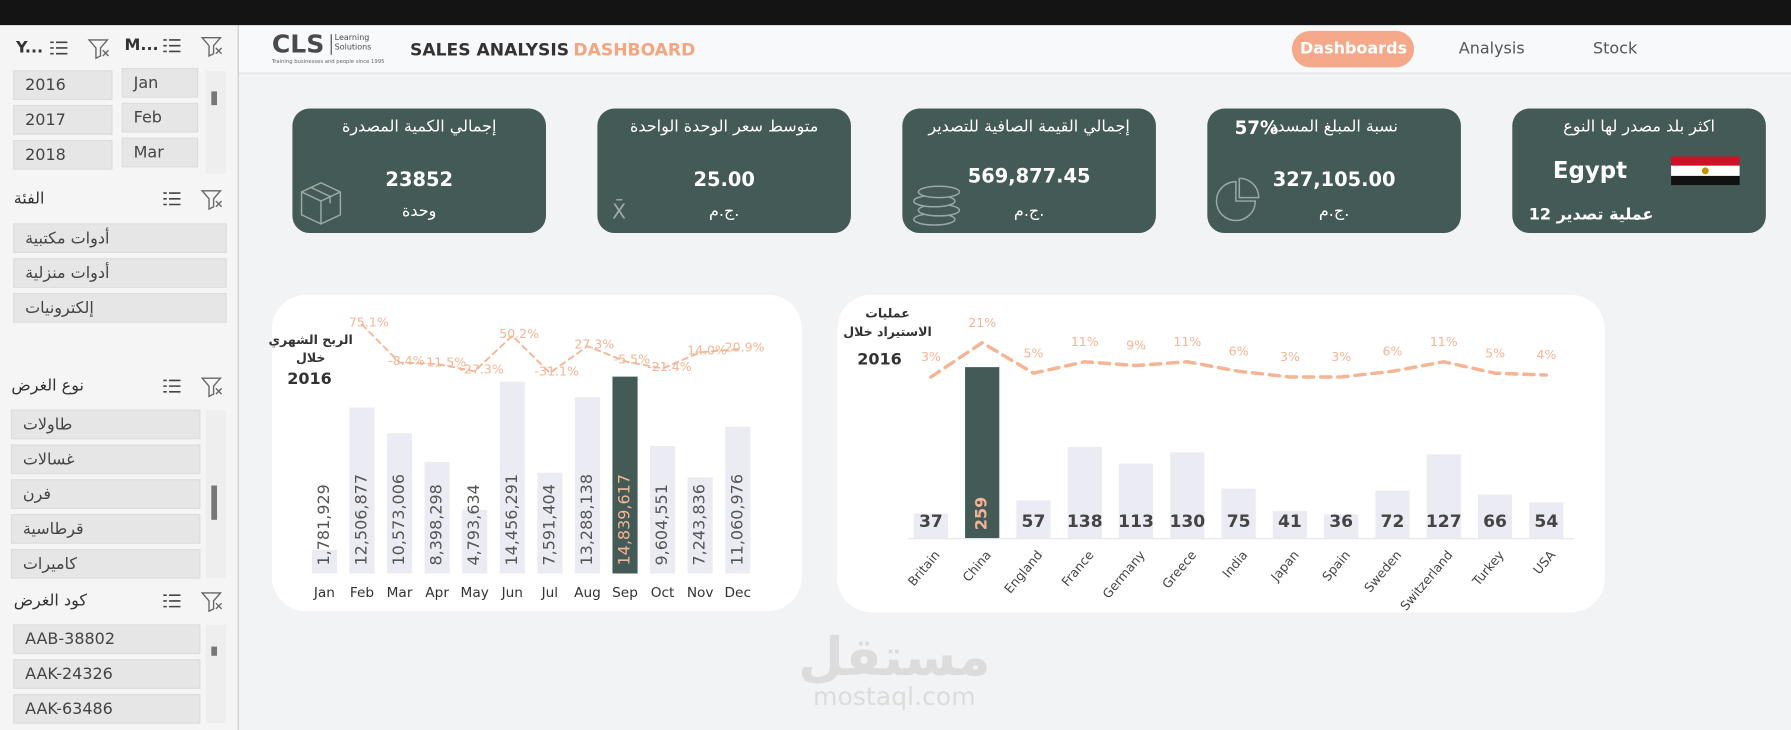 This screenshot has height=730, width=1791. Describe the element at coordinates (736, 520) in the screenshot. I see `bar-value-label: 11,060,976` at that location.